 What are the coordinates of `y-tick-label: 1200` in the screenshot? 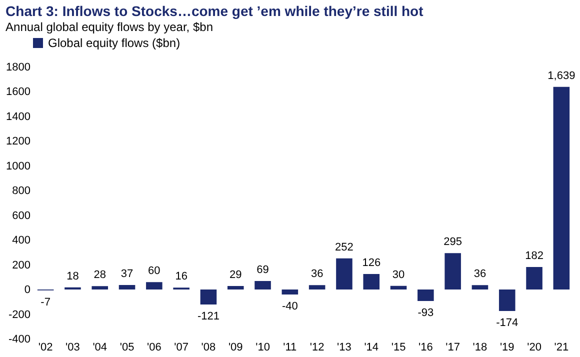 It's located at (18, 142).